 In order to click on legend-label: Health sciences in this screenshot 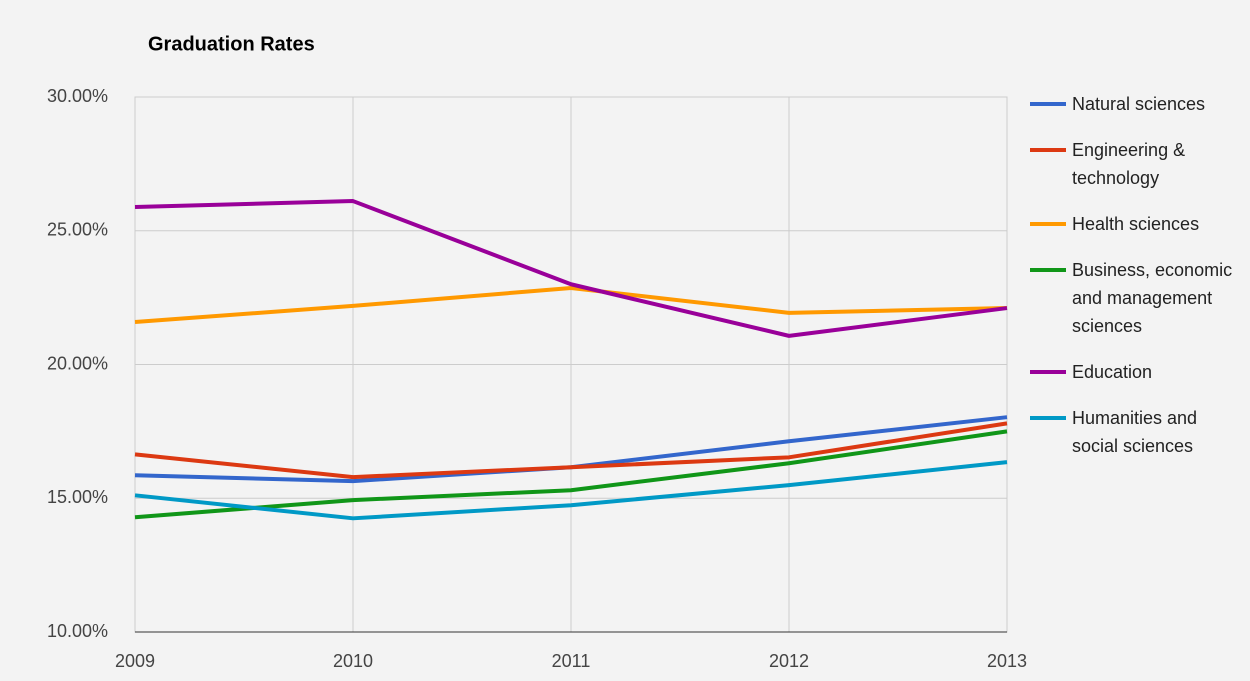, I will do `click(1136, 224)`.